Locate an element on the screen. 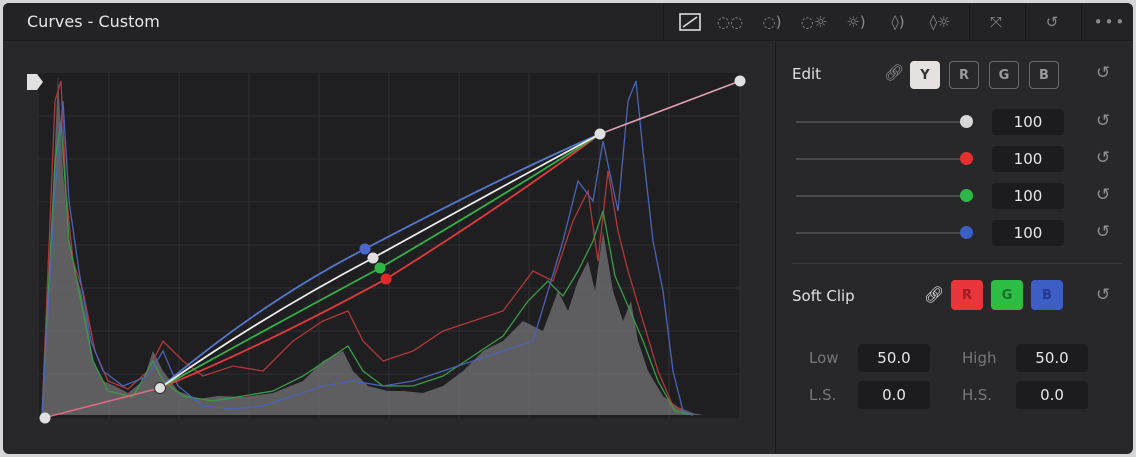 The image size is (1136, 457). high-field: 50.0 is located at coordinates (1052, 358).